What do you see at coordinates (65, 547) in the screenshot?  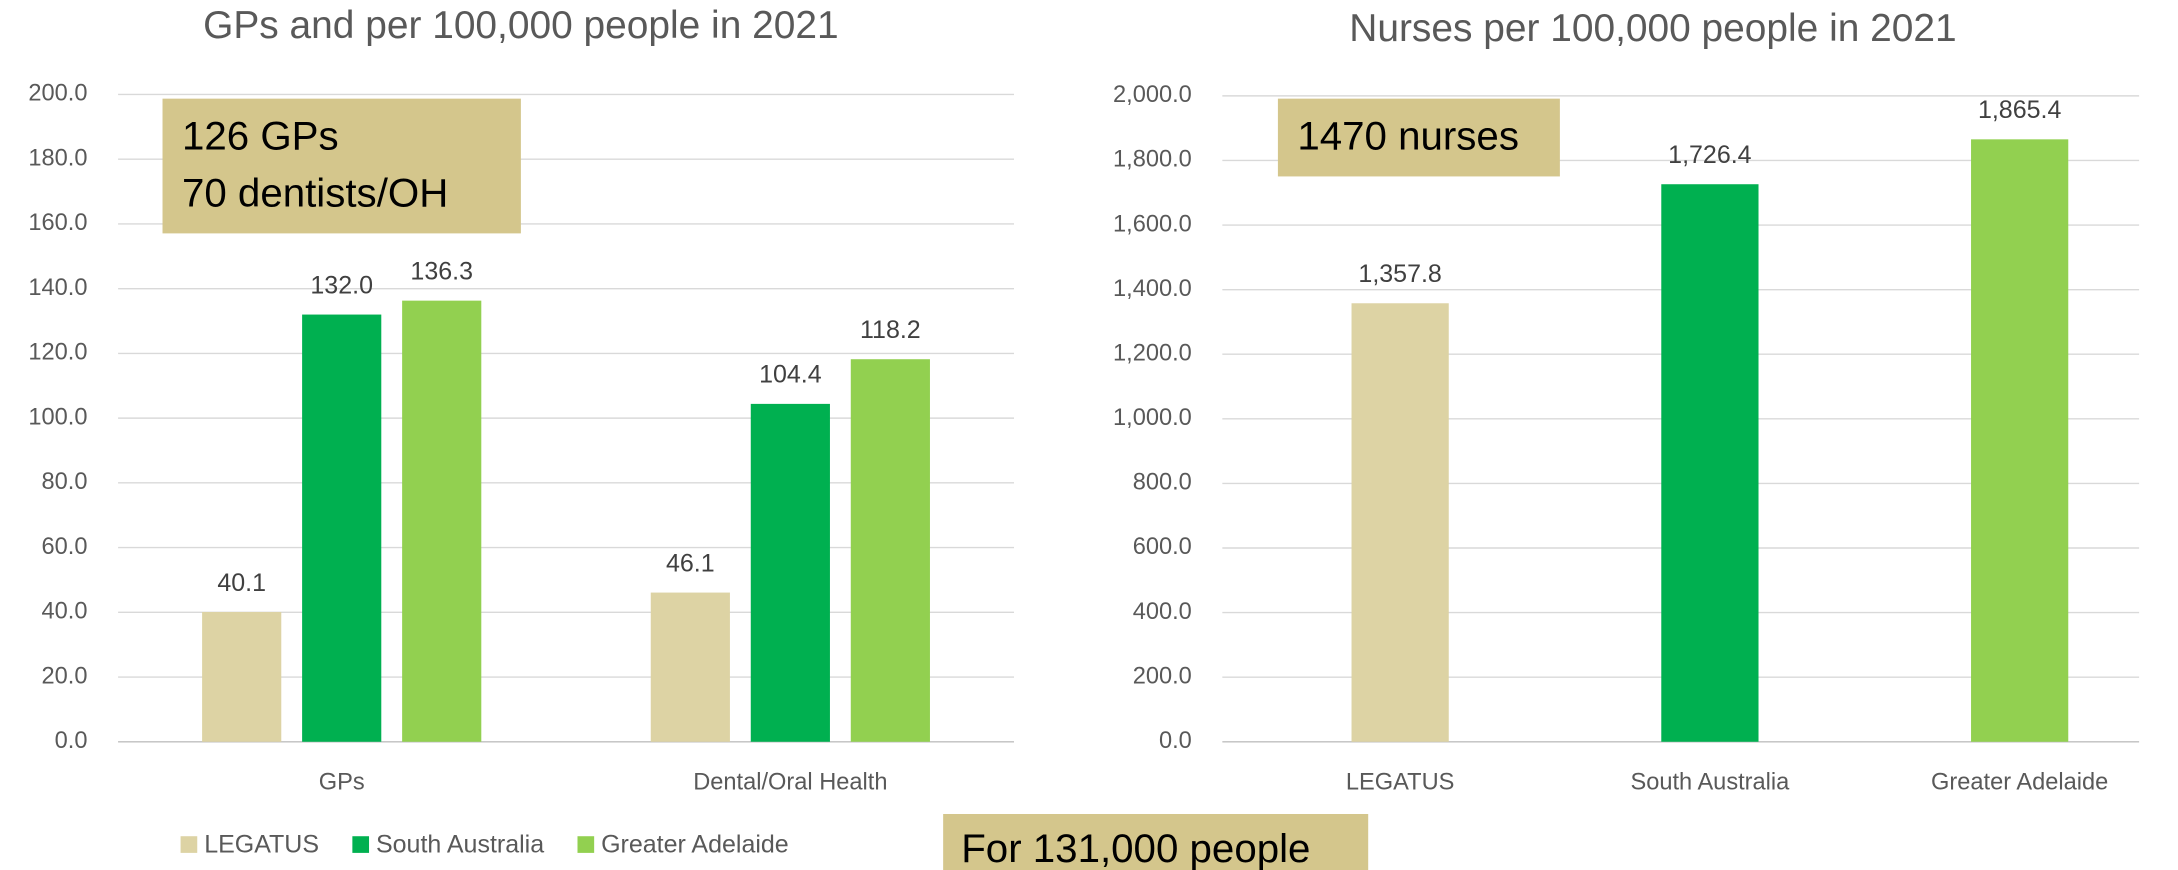 I see `y-tick-label: 60.0` at bounding box center [65, 547].